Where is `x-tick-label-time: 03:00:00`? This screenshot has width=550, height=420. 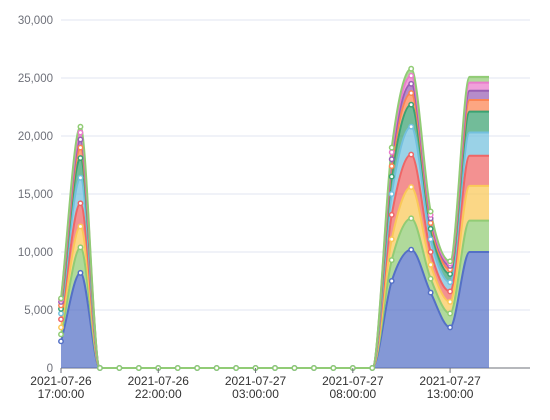
x-tick-label-time: 03:00:00 is located at coordinates (255, 394).